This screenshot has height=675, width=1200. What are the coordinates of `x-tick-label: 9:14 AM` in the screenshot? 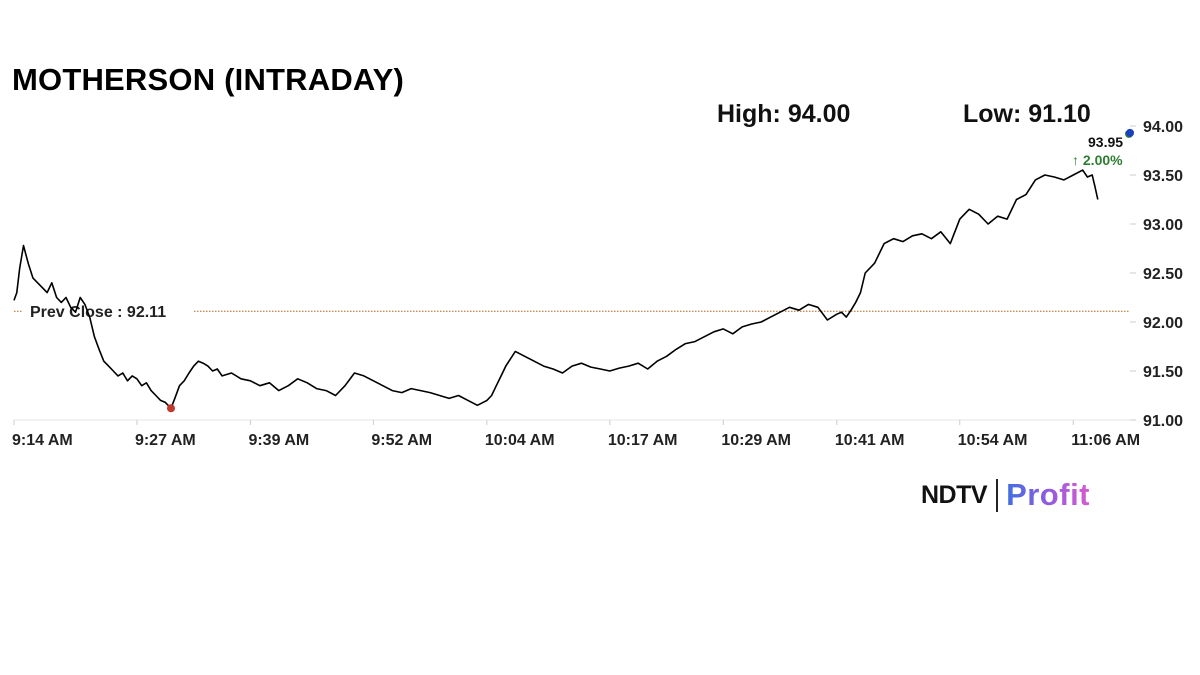 It's located at (42, 440).